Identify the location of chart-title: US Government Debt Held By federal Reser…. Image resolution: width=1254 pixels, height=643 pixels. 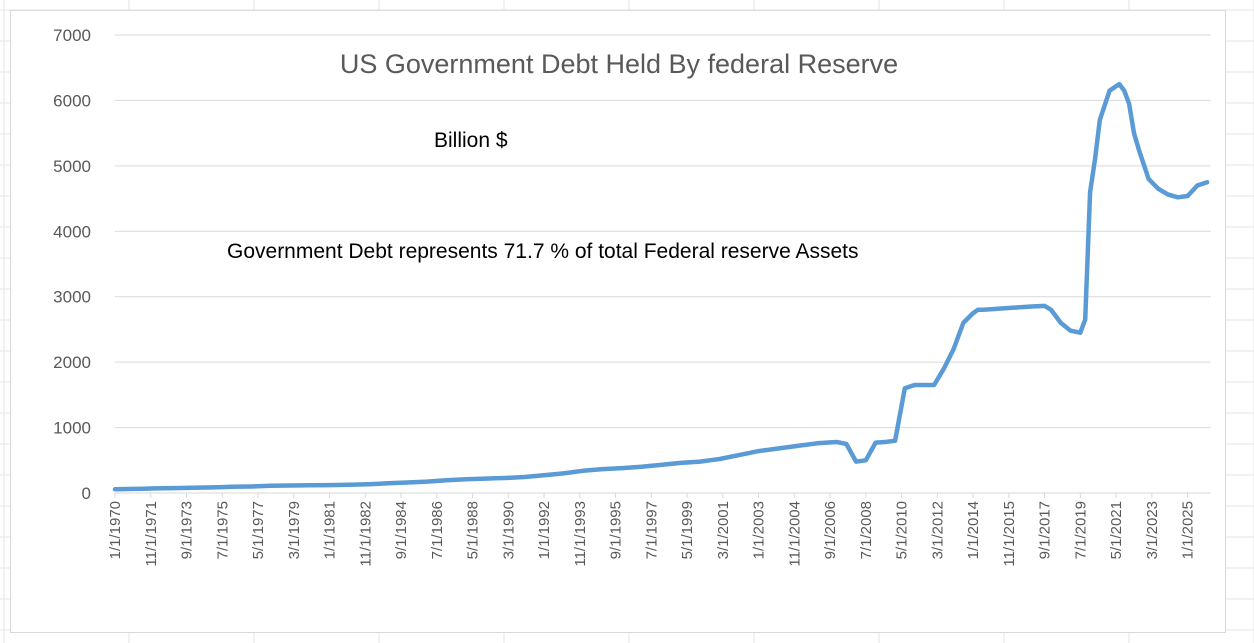
(619, 64).